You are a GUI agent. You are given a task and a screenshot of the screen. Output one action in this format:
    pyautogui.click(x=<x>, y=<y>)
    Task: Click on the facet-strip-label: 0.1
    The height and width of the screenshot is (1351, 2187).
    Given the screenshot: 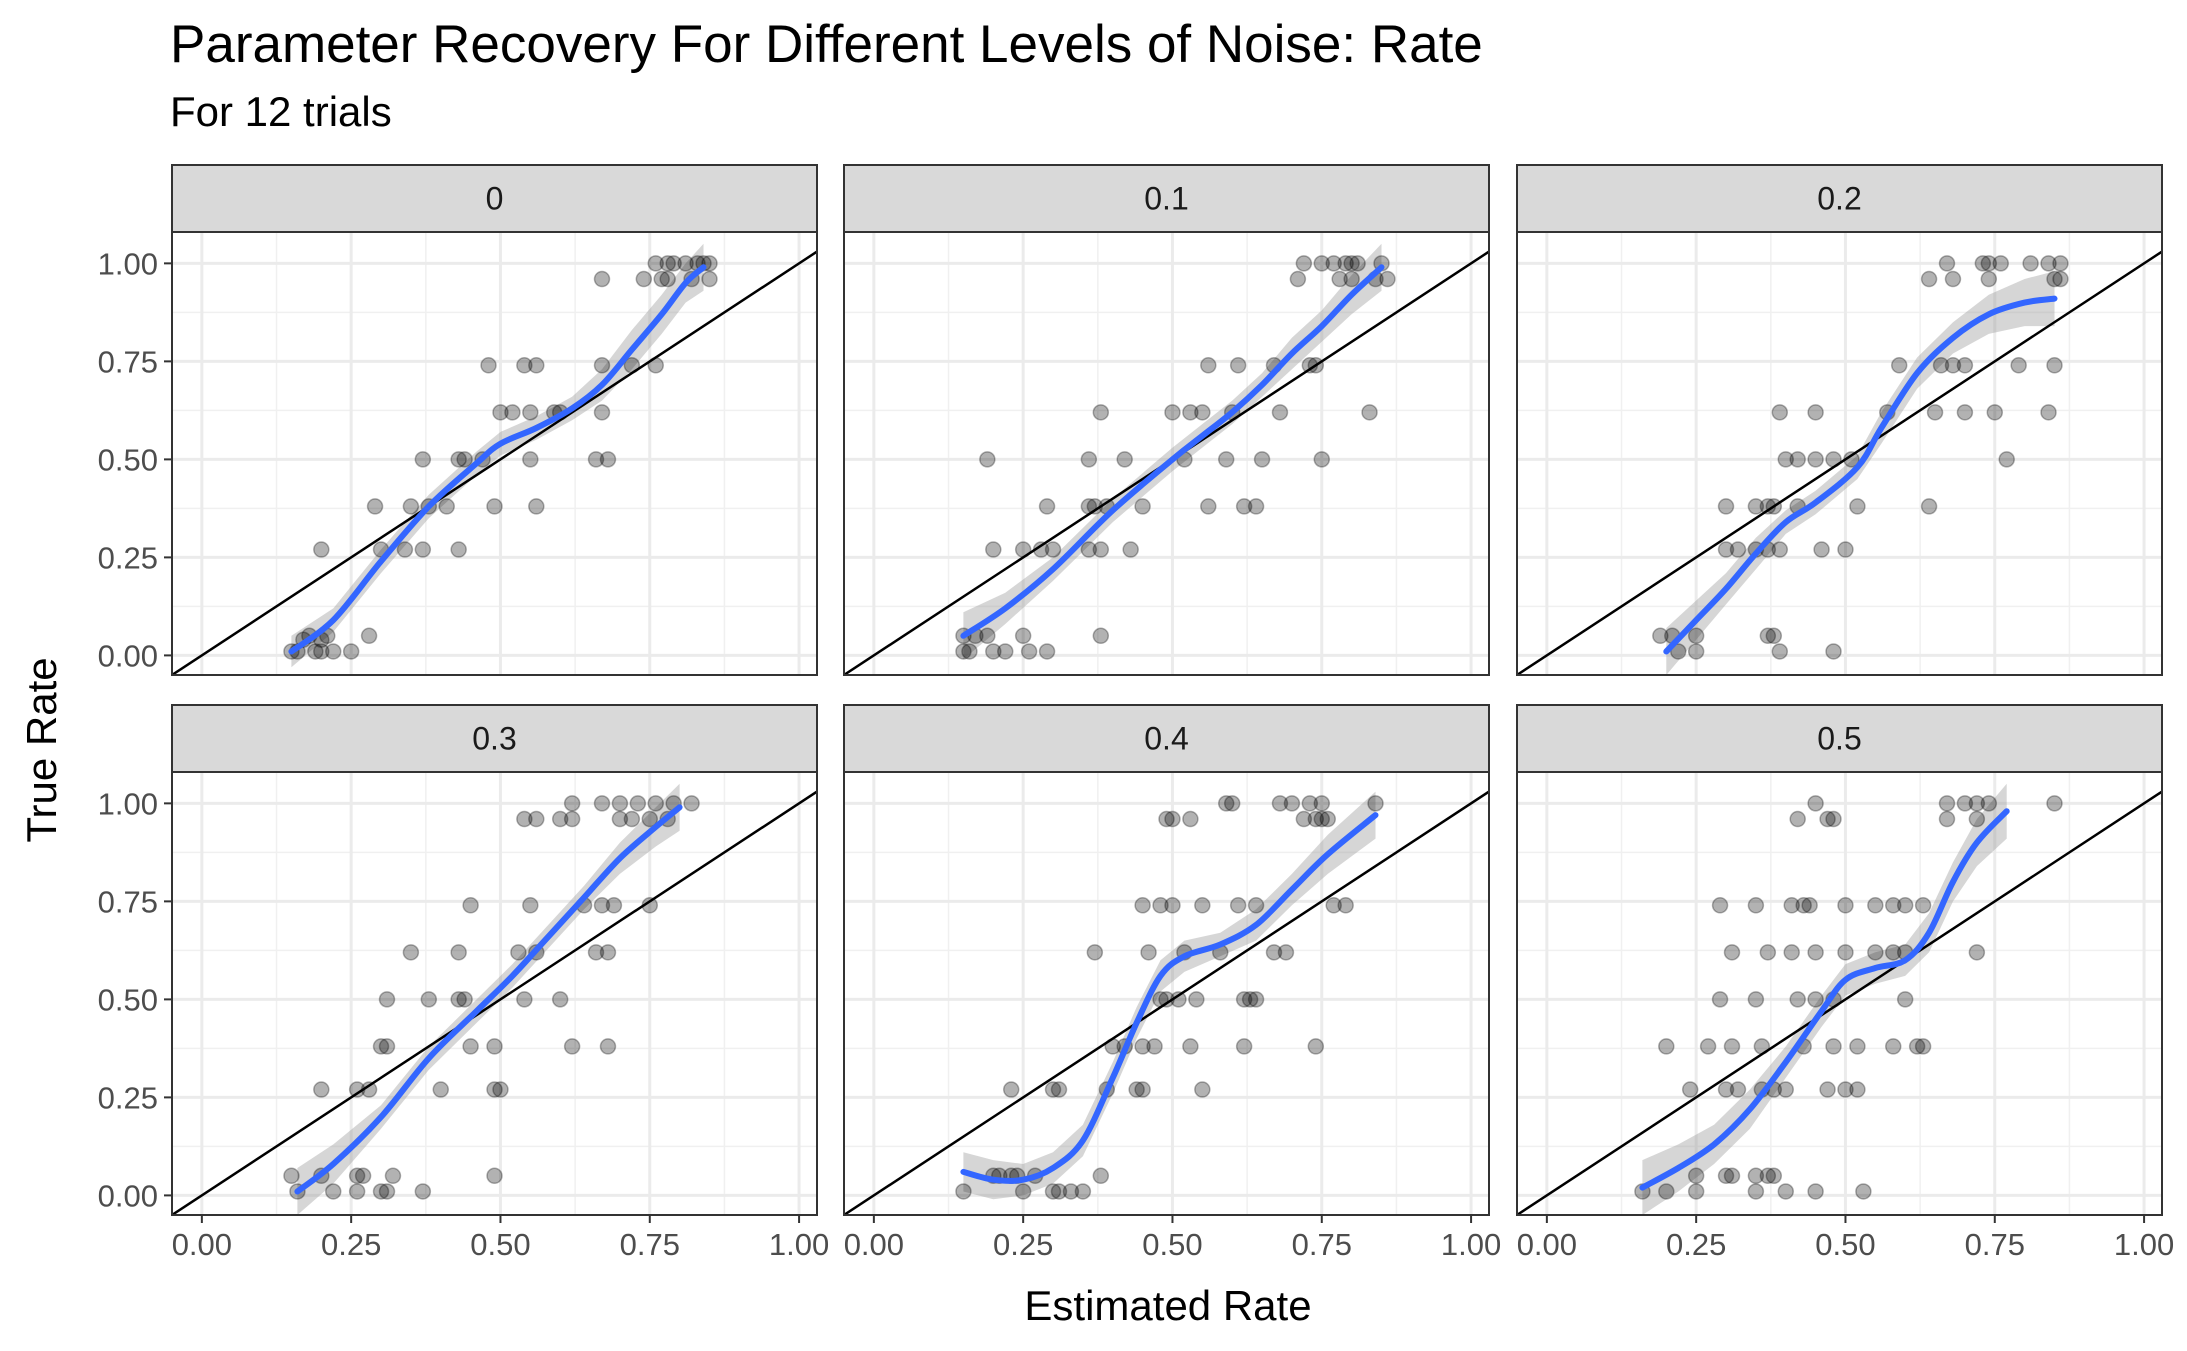 What is the action you would take?
    pyautogui.click(x=1166, y=199)
    